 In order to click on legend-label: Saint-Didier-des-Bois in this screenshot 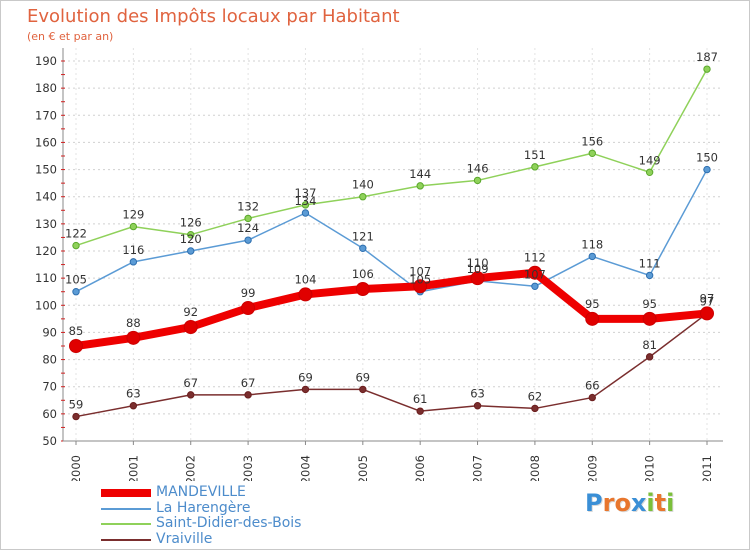, I will do `click(229, 523)`.